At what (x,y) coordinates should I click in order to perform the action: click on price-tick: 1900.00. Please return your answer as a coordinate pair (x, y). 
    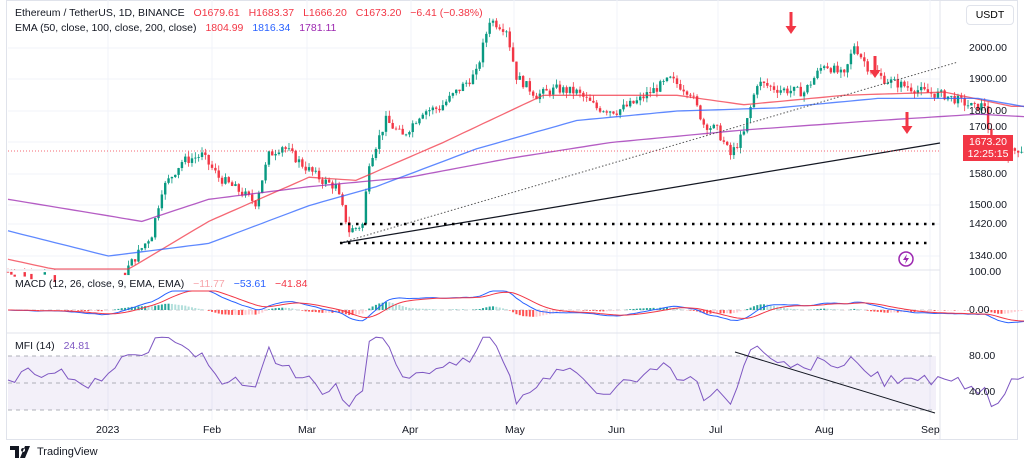
    Looking at the image, I should click on (988, 79).